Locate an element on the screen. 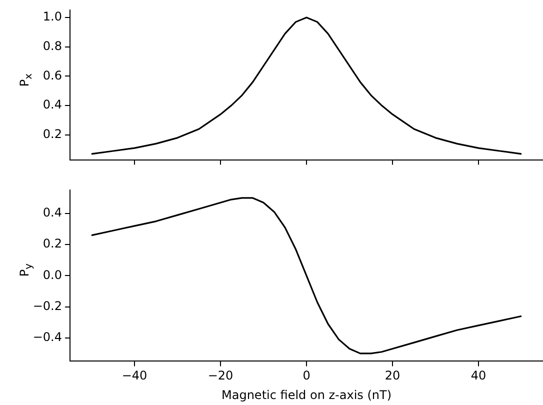 Image resolution: width=543 pixels, height=405 pixels. y-tick-label: −0.4 is located at coordinates (47, 337).